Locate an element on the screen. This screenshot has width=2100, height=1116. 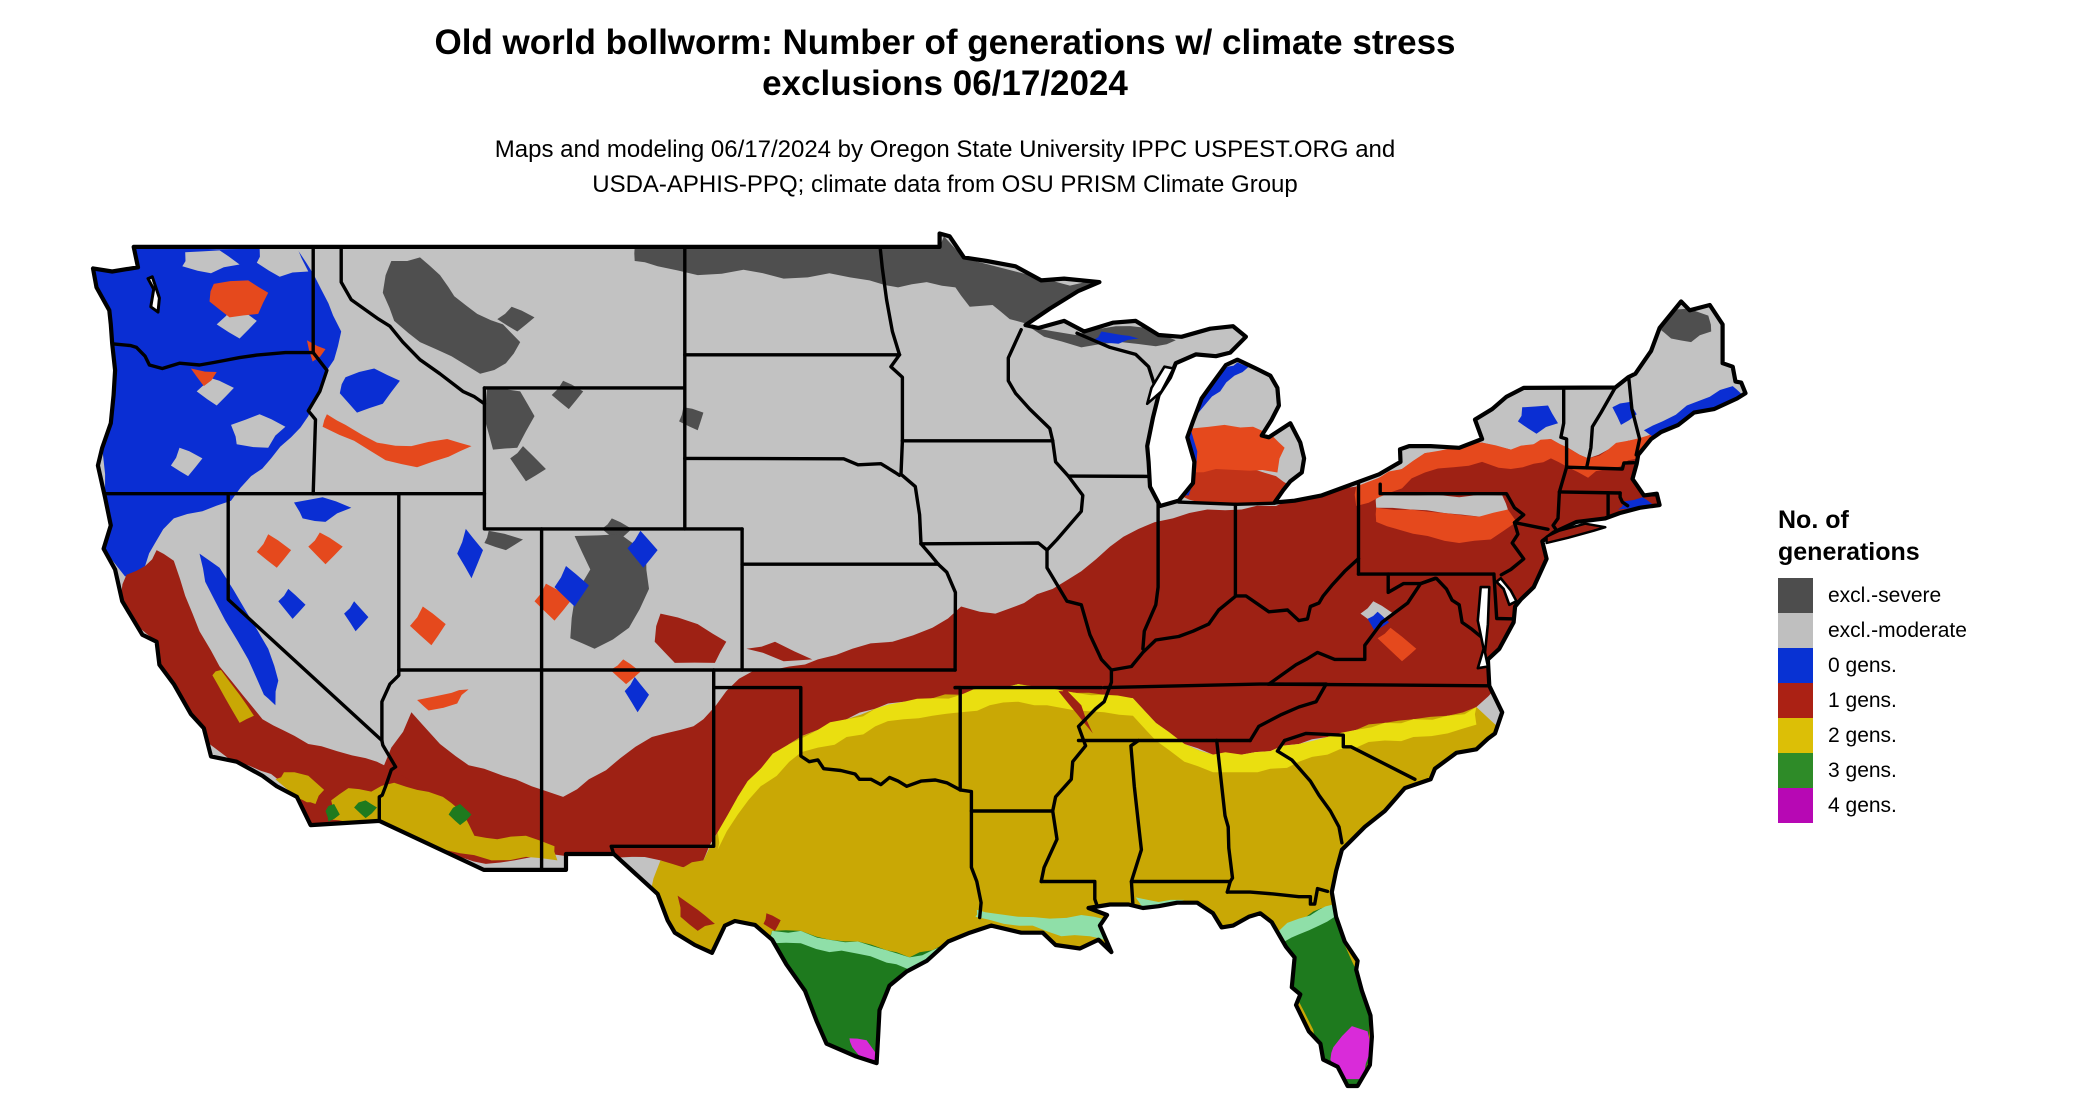
legend-item: excl.-moderate is located at coordinates (1872, 630).